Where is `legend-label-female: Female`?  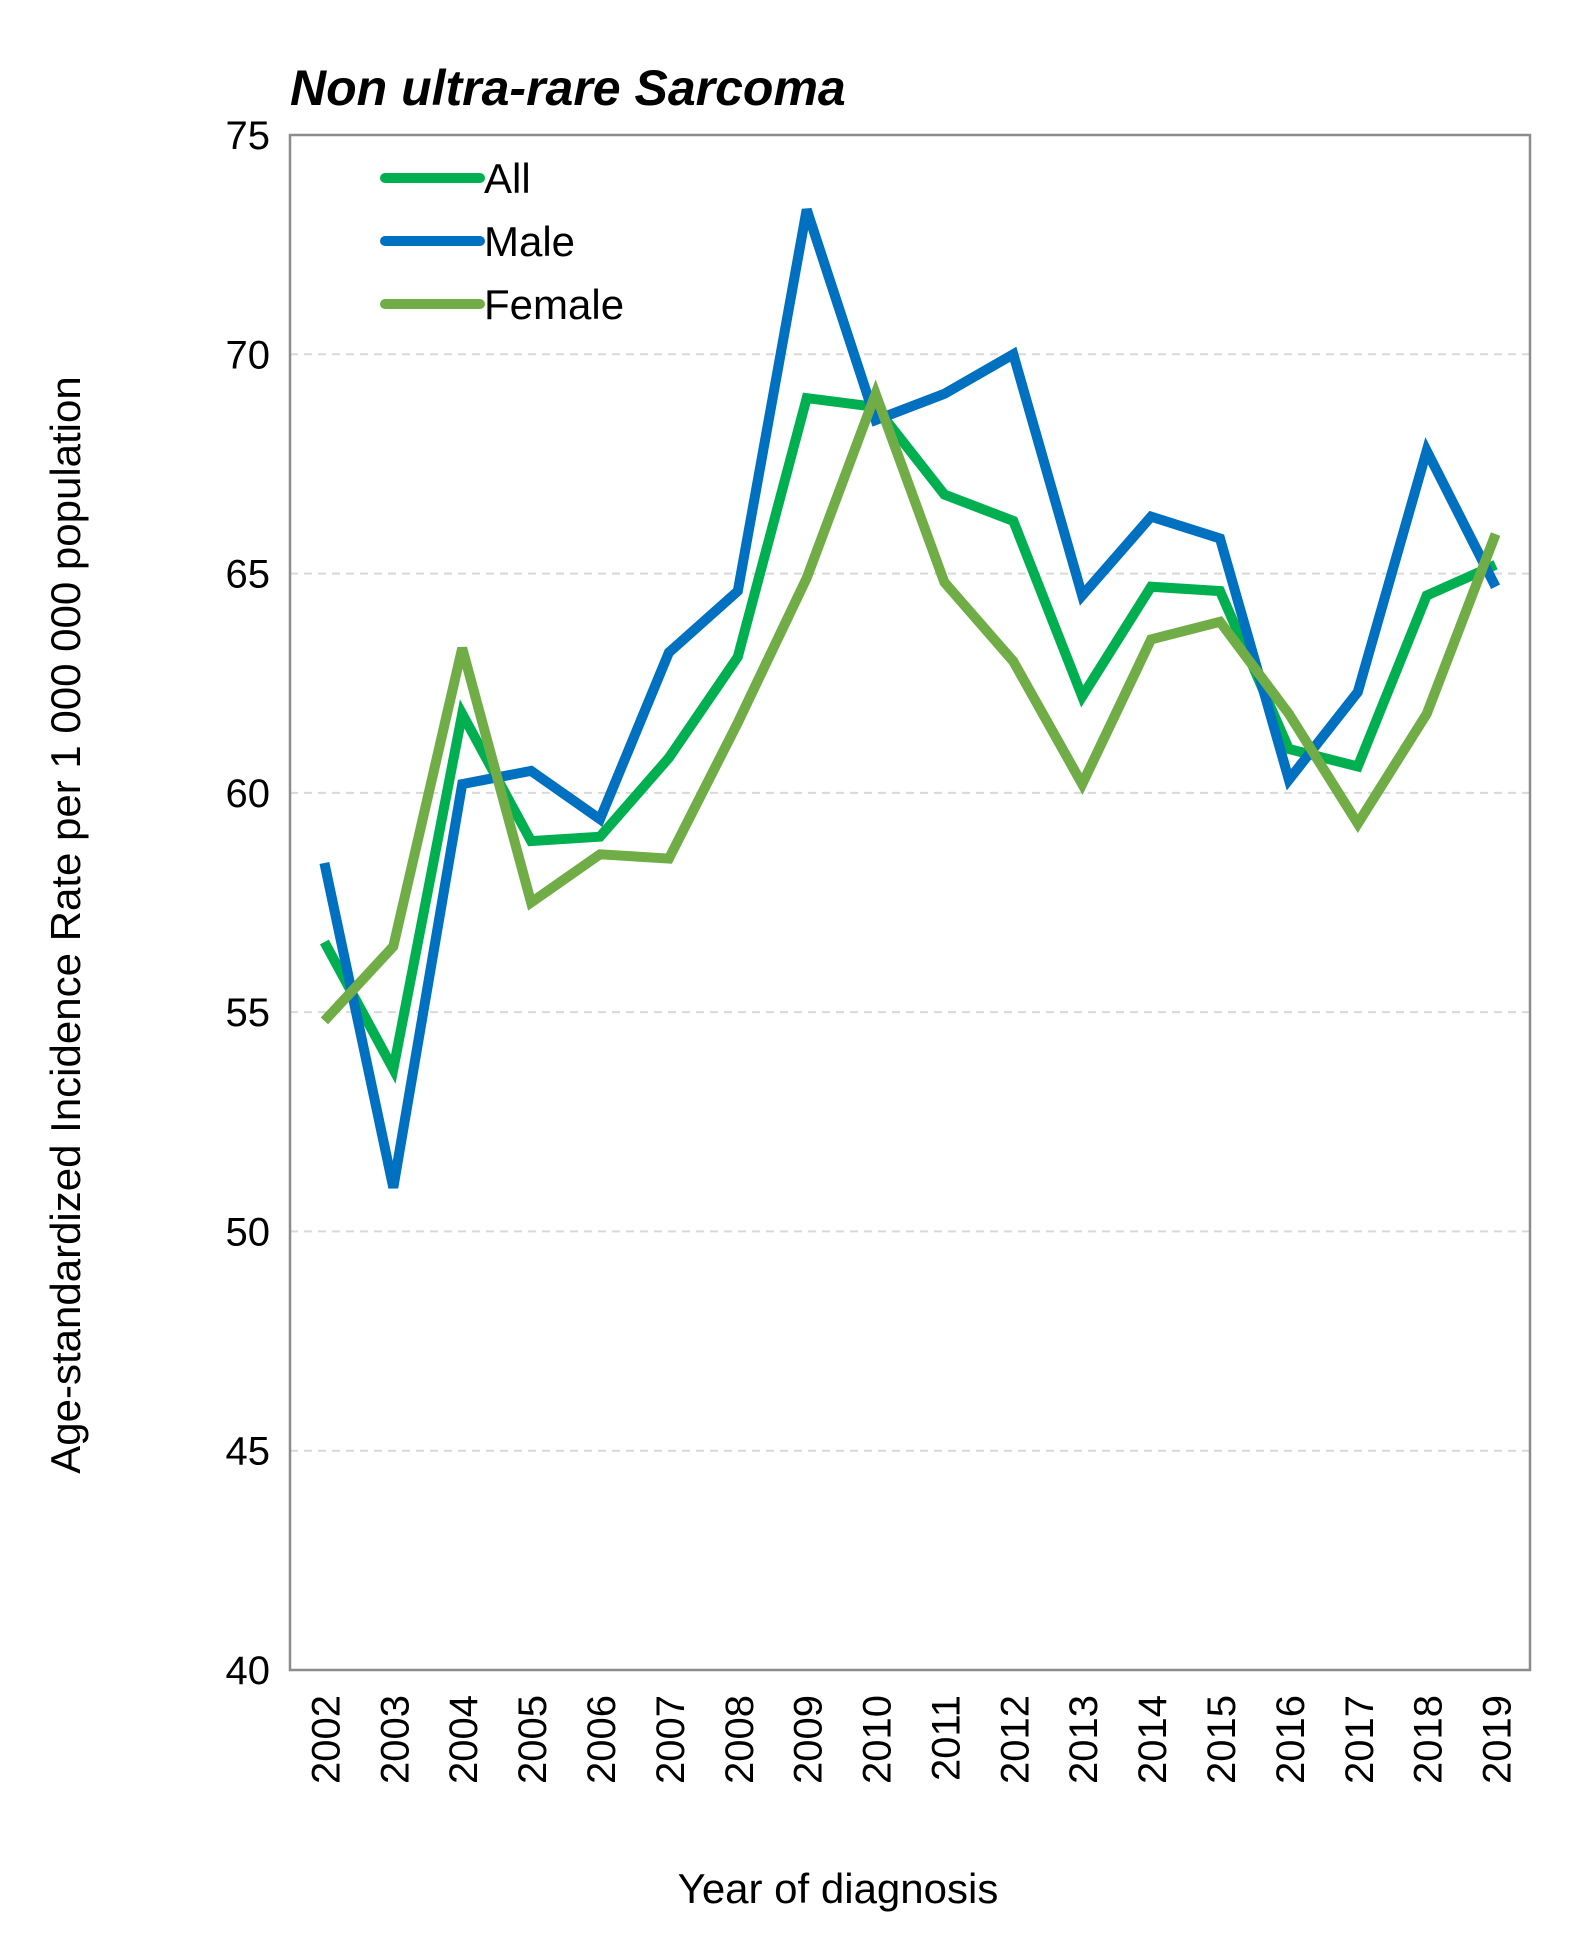
legend-label-female: Female is located at coordinates (554, 304).